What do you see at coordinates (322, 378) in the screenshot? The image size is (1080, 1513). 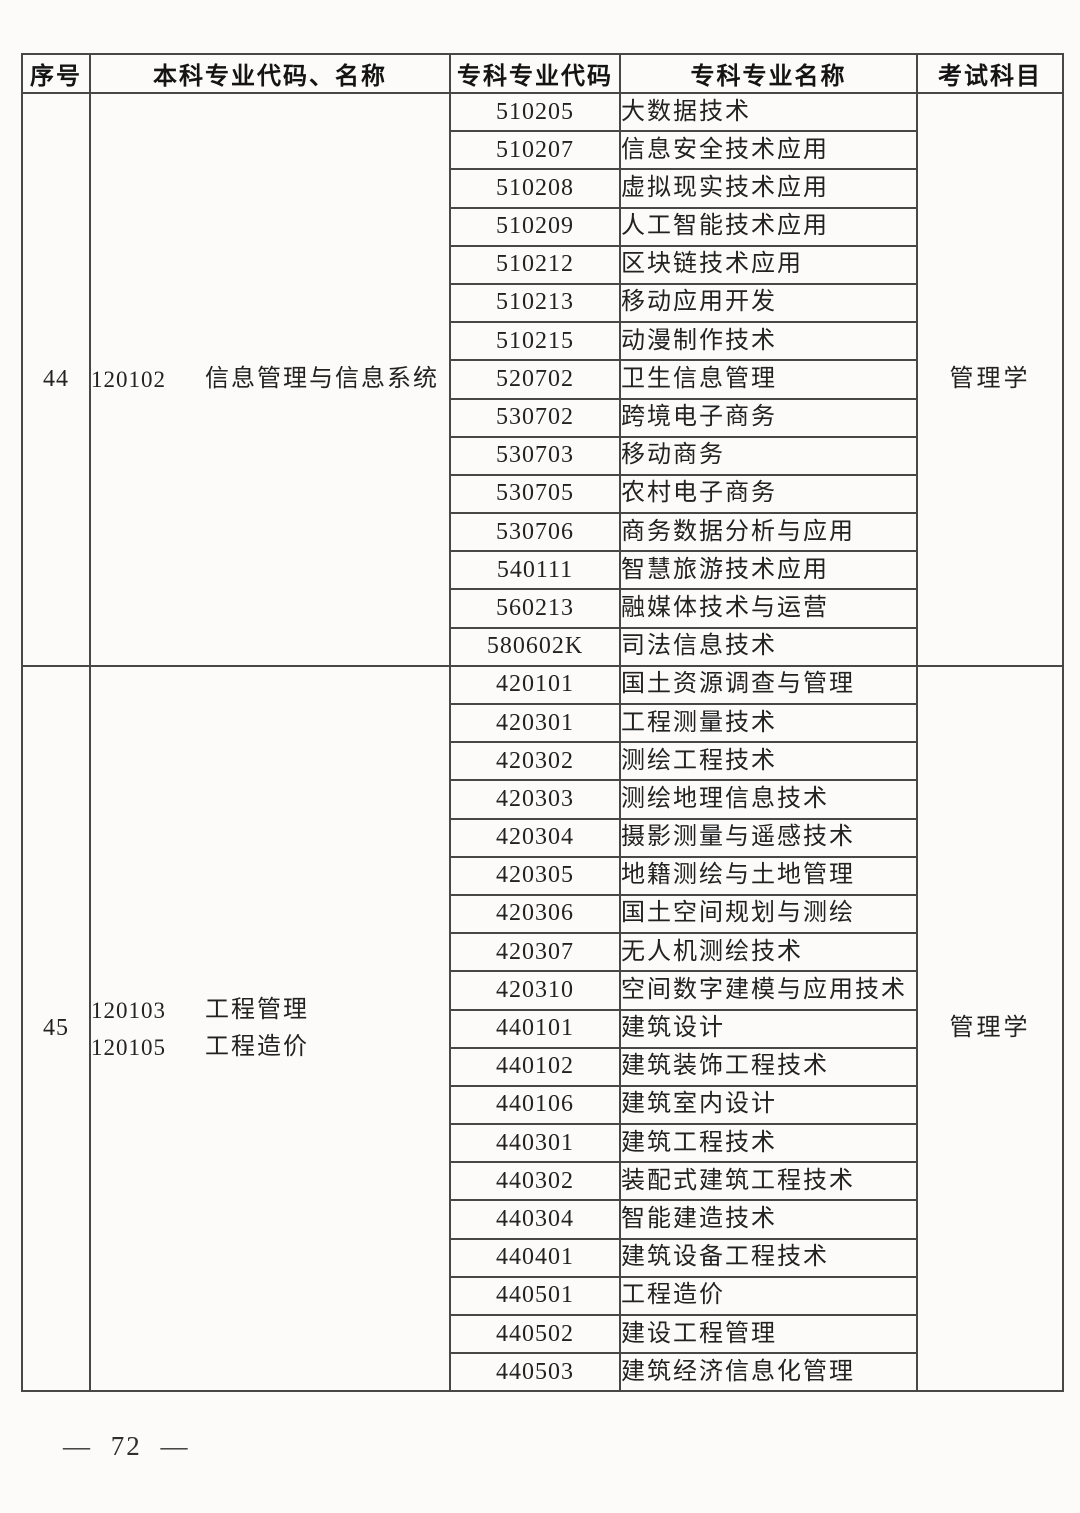 I see `undergrad-name: 信息管理与信息系统` at bounding box center [322, 378].